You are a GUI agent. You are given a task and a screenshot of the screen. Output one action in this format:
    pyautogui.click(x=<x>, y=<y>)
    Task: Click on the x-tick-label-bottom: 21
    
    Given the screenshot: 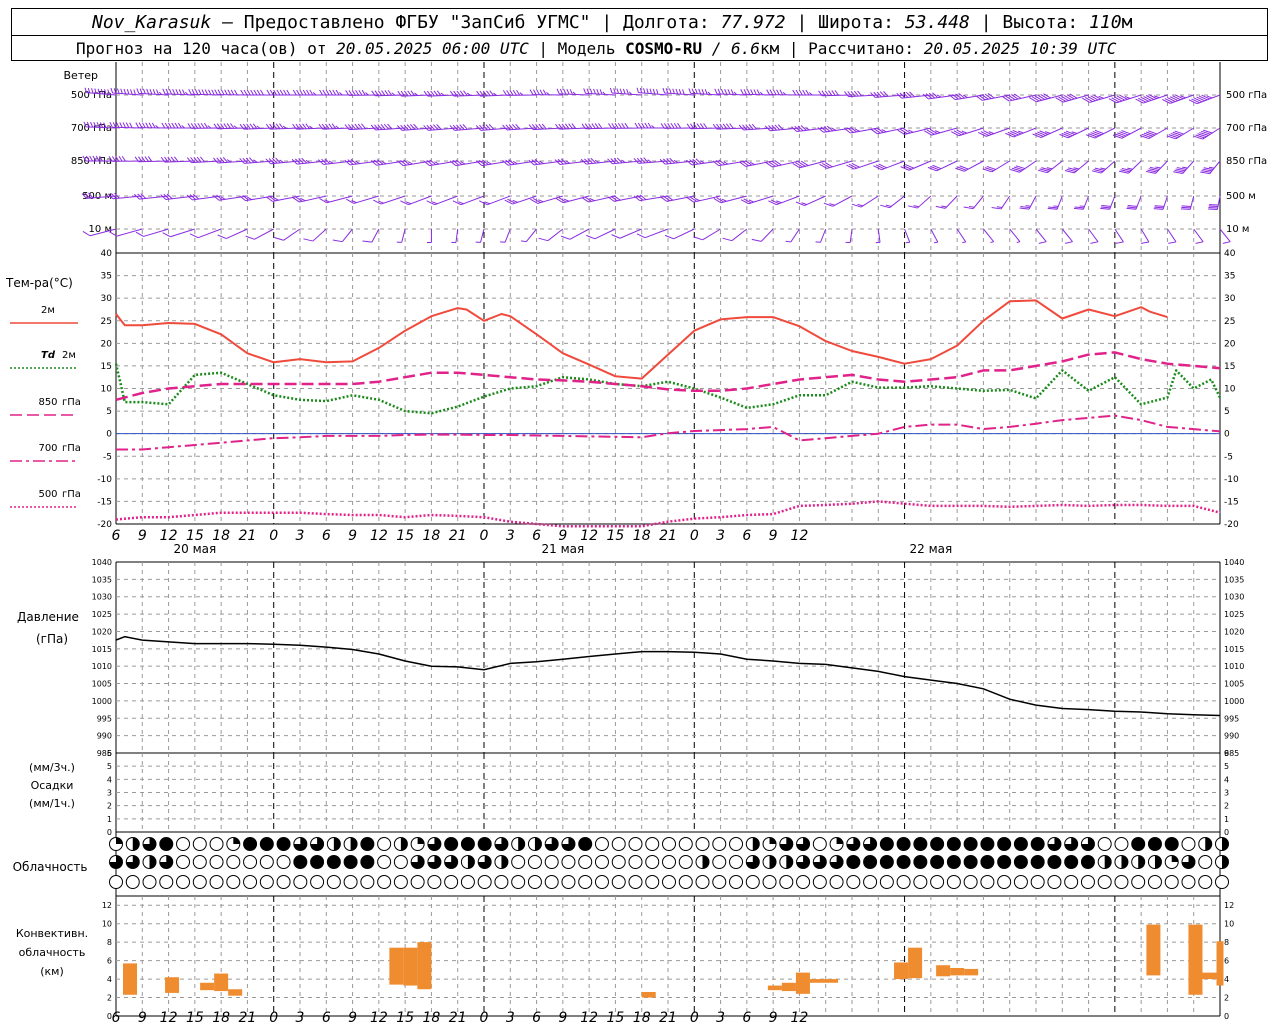 What is the action you would take?
    pyautogui.click(x=668, y=1017)
    